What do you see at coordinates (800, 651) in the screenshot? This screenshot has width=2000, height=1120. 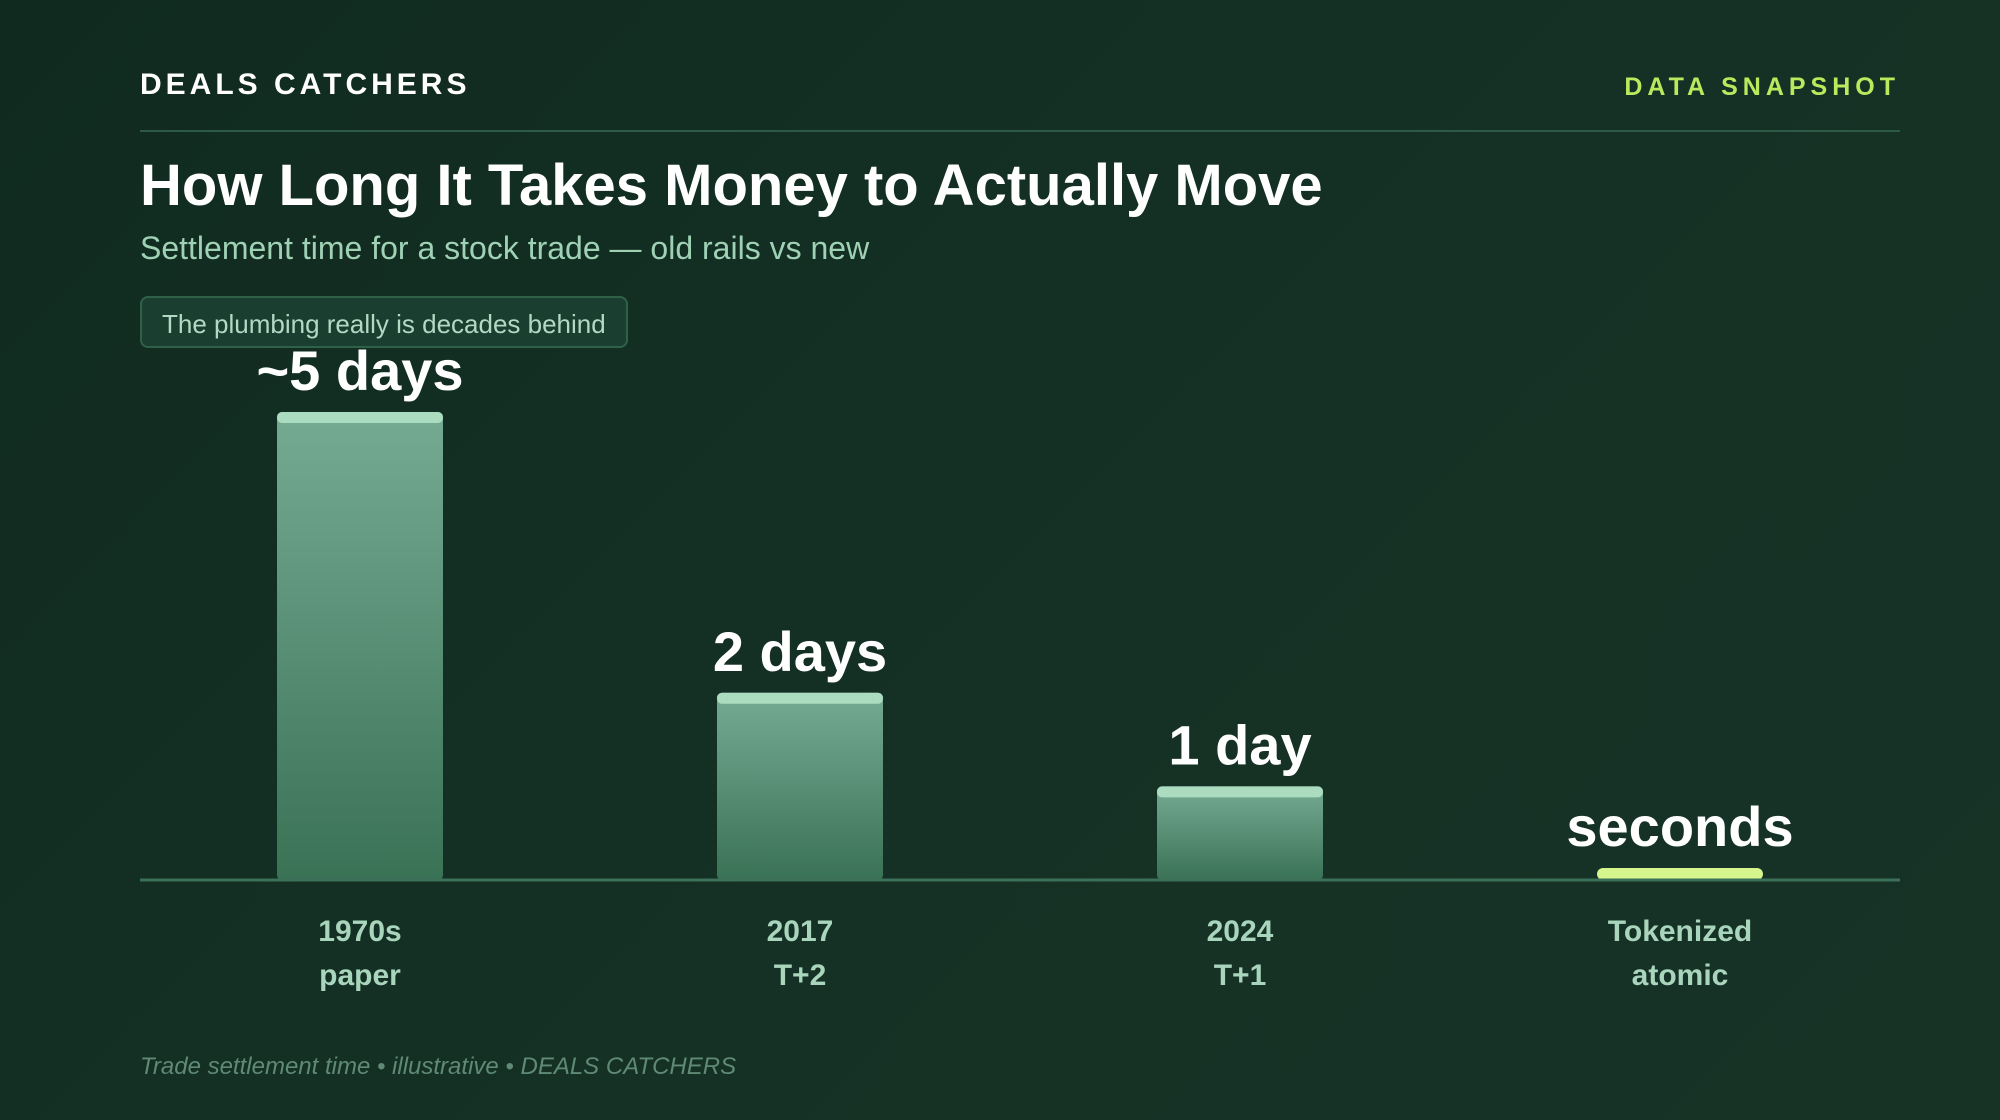 I see `data-label-2: 2 days` at bounding box center [800, 651].